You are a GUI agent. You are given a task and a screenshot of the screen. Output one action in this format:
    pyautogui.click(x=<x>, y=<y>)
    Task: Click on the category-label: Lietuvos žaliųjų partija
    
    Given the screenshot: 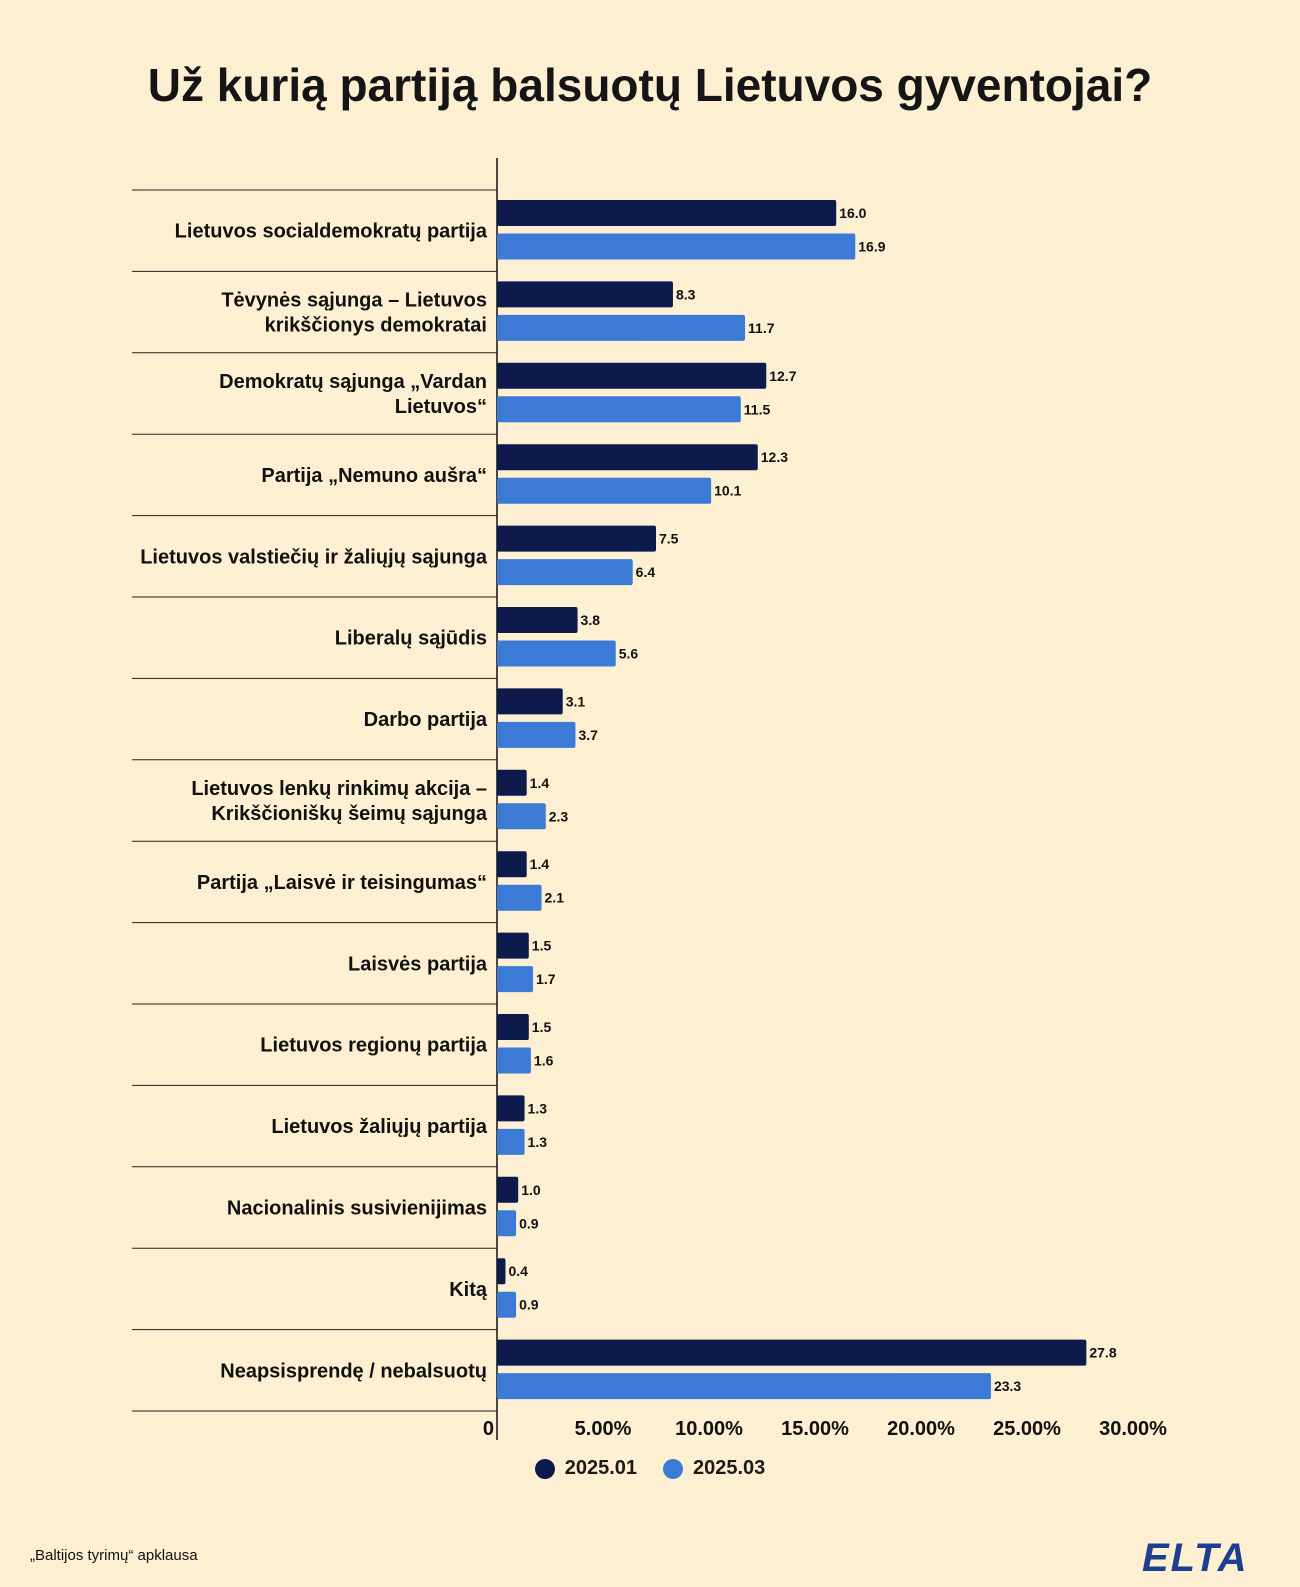 What is the action you would take?
    pyautogui.click(x=379, y=1127)
    